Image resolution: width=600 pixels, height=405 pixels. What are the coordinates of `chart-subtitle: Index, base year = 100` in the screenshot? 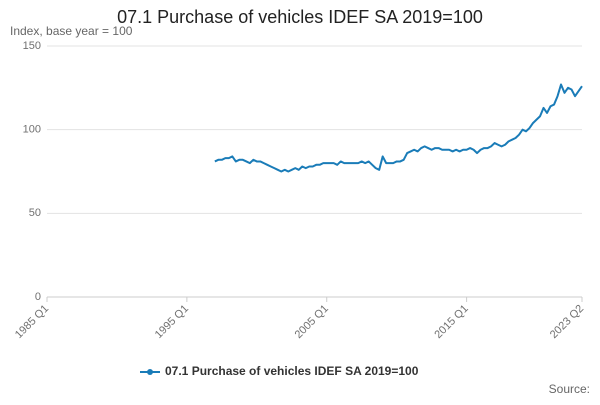 It's located at (71, 31).